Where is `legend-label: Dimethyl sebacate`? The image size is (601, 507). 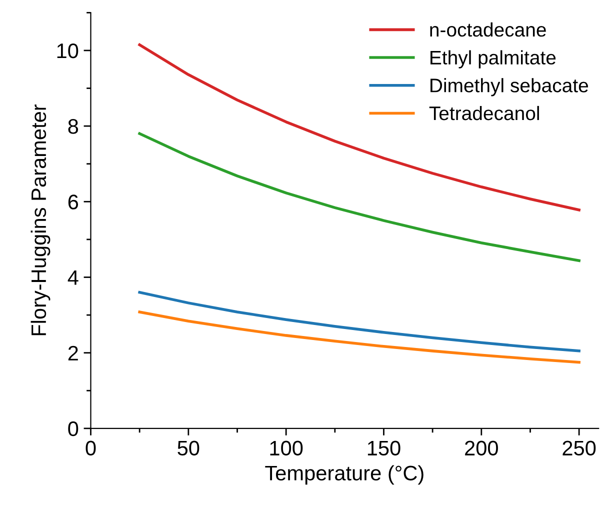 legend-label: Dimethyl sebacate is located at coordinates (509, 87).